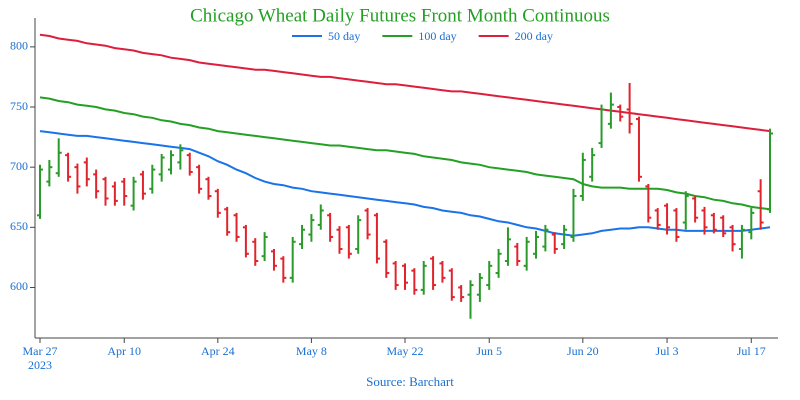  Describe the element at coordinates (311, 351) in the screenshot. I see `x-tick-label: May 8` at that location.